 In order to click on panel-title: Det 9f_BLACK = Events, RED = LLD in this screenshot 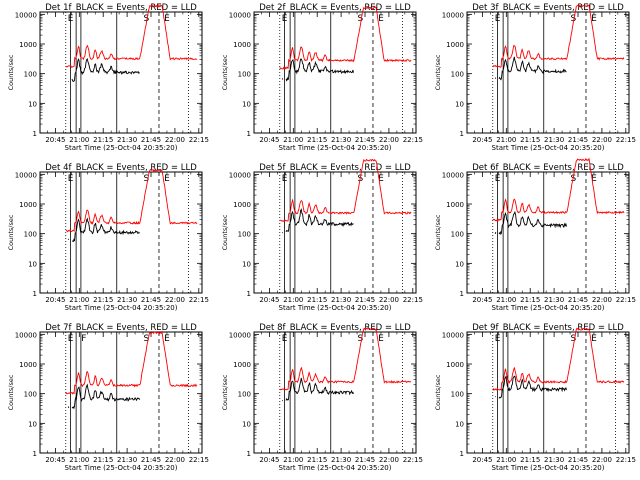, I will do `click(548, 328)`.